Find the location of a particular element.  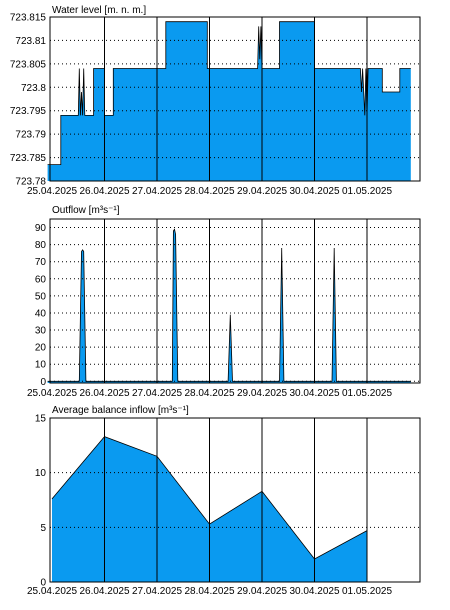

y-tick-label: 90 is located at coordinates (41, 228).